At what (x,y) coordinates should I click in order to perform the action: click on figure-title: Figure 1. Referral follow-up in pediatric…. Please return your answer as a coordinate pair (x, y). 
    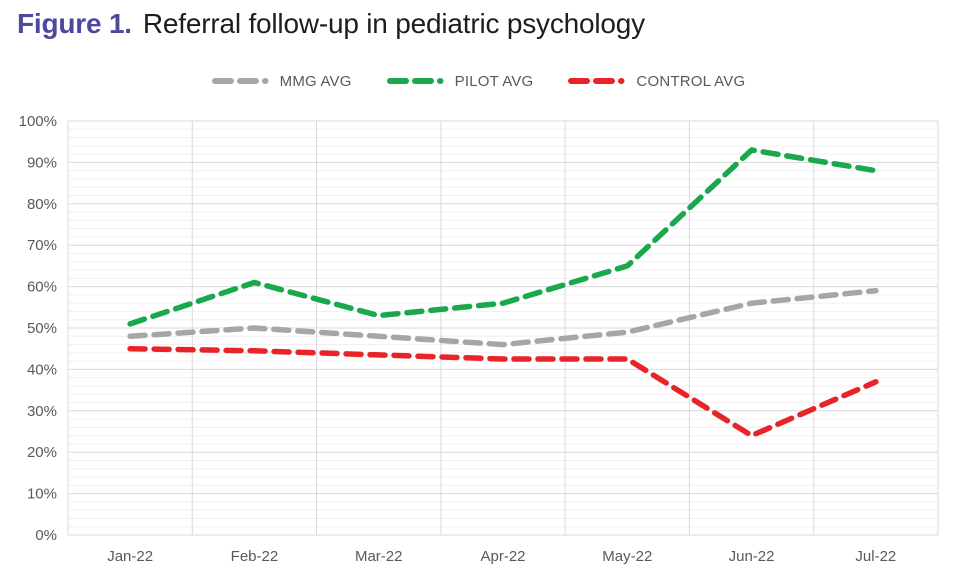
    Looking at the image, I should click on (331, 24).